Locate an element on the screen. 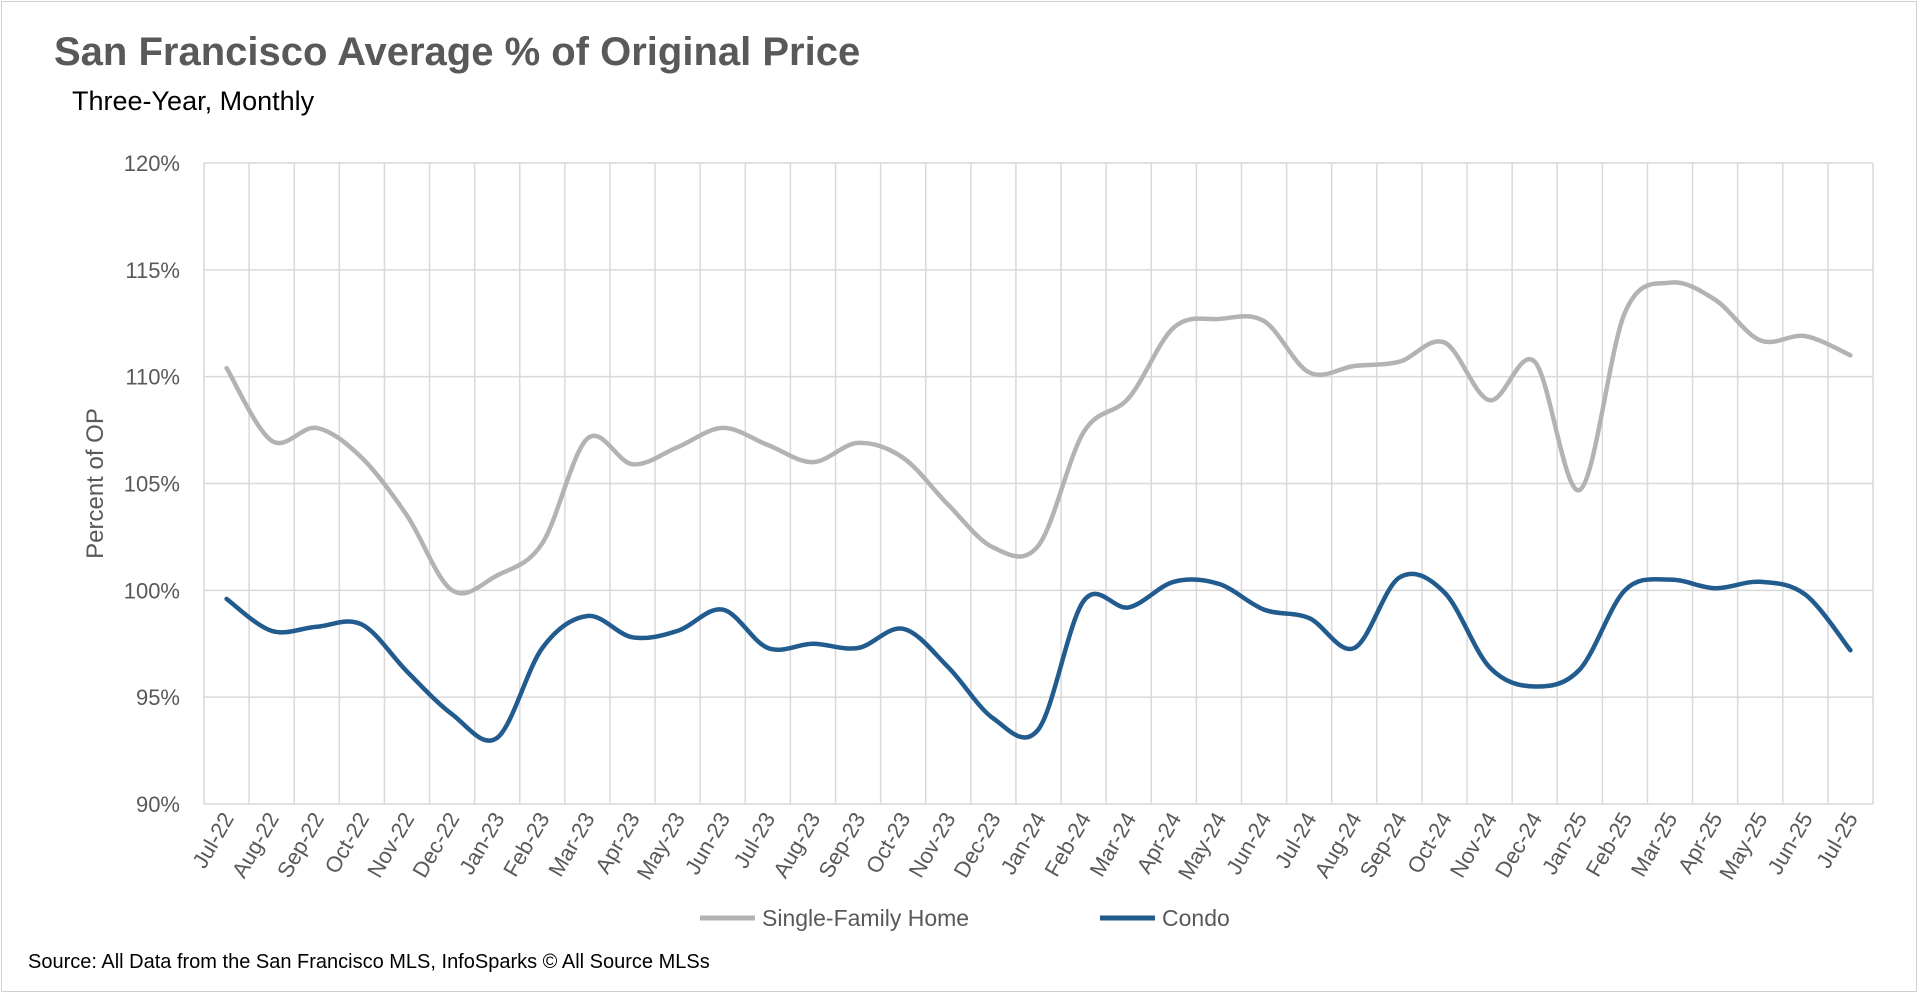 This screenshot has height=995, width=1920. legend-label: Condo is located at coordinates (1196, 918).